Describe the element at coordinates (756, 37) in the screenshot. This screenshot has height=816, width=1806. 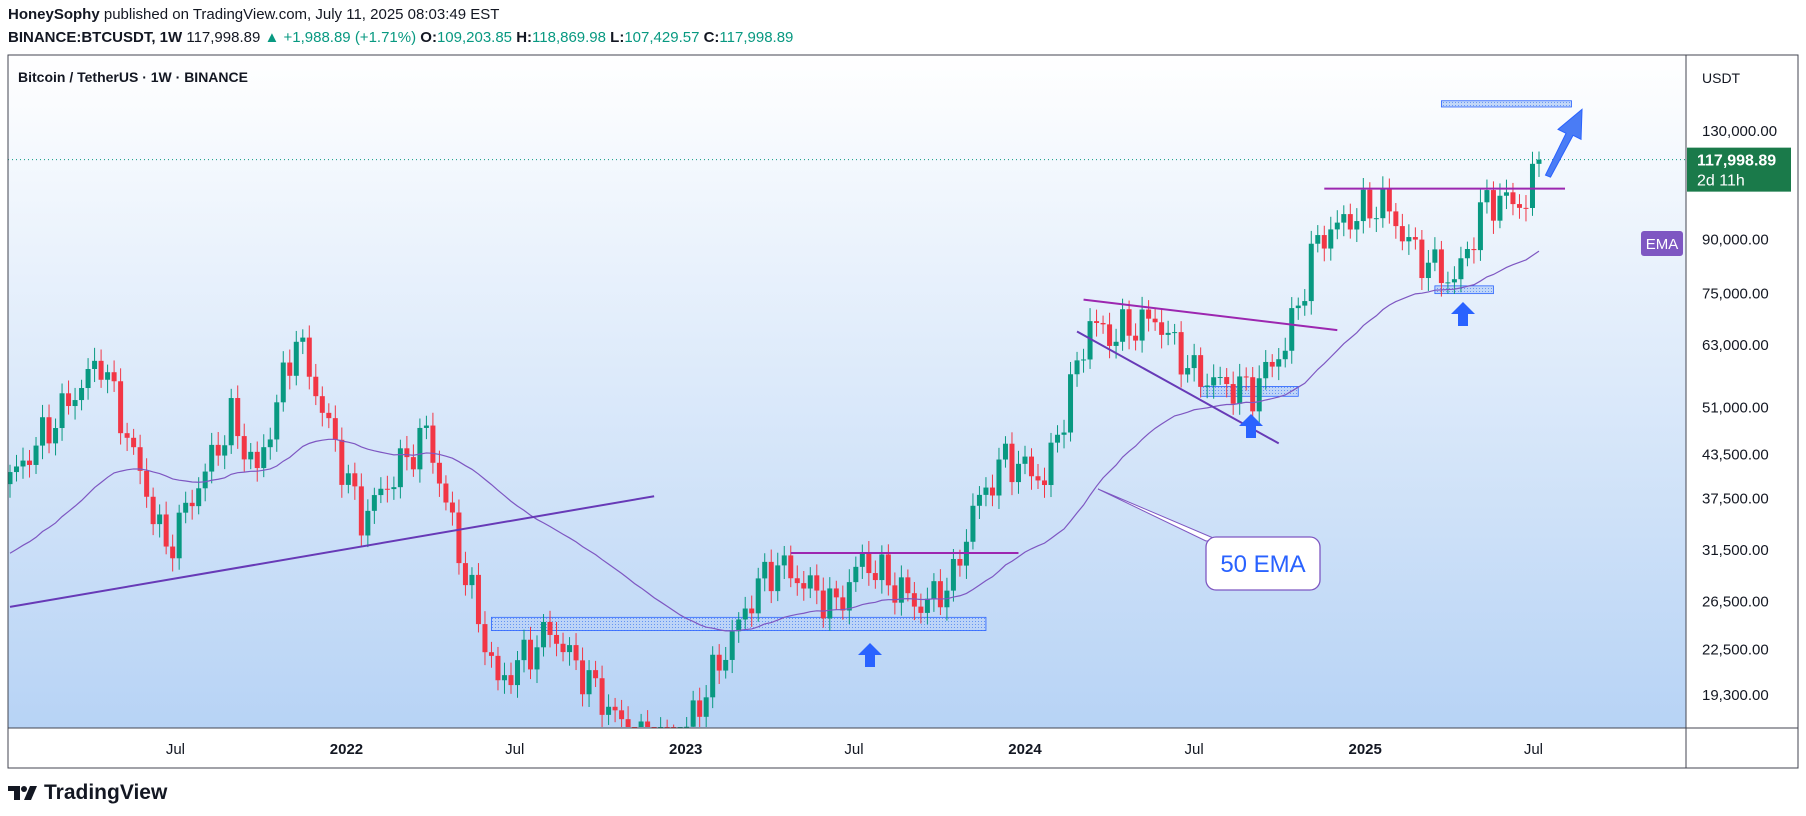
I see `close-value: 117,998.89` at that location.